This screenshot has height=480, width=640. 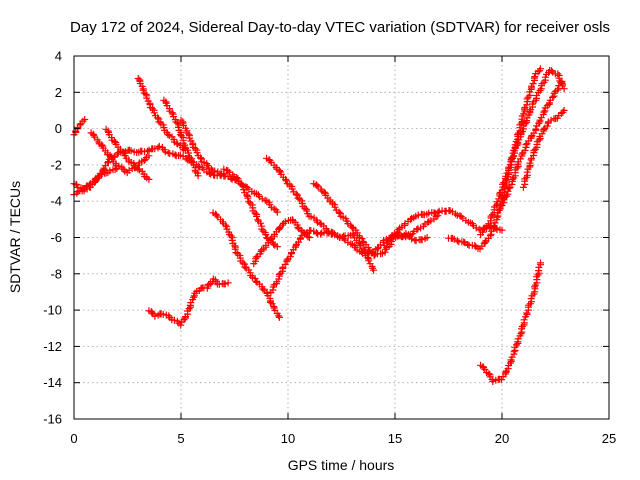 What do you see at coordinates (73, 438) in the screenshot?
I see `x-tick-label: 0` at bounding box center [73, 438].